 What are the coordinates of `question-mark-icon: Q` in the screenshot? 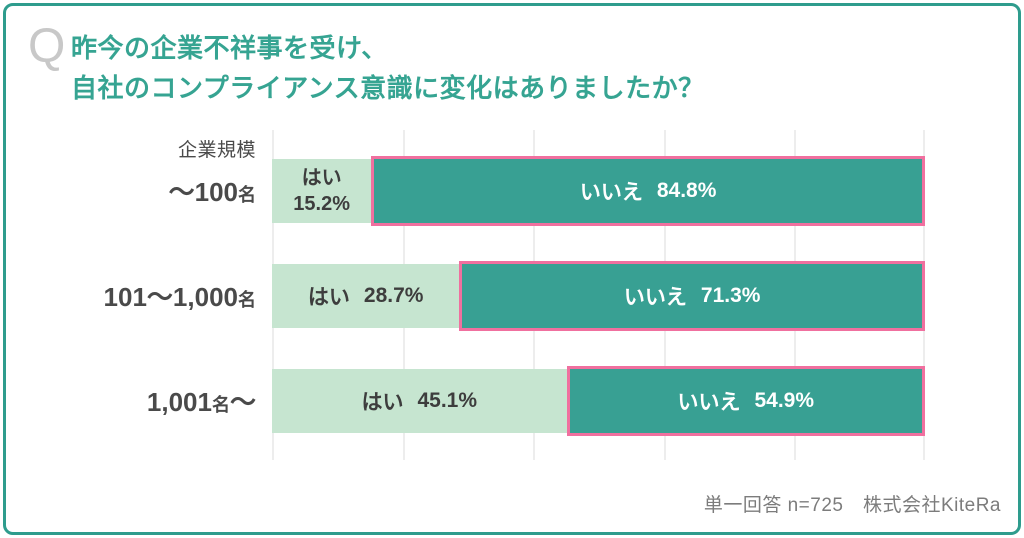 It's located at (47, 46).